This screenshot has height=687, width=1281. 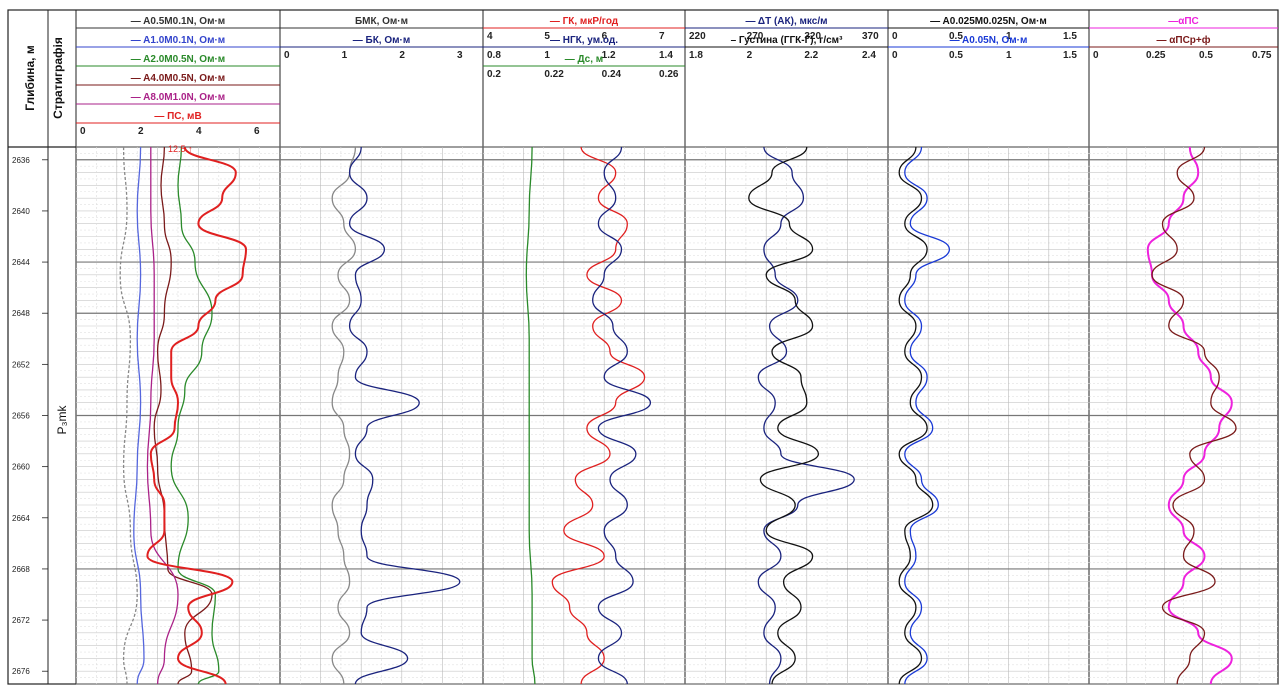 I want to click on series-бмк, so click(x=344, y=415).